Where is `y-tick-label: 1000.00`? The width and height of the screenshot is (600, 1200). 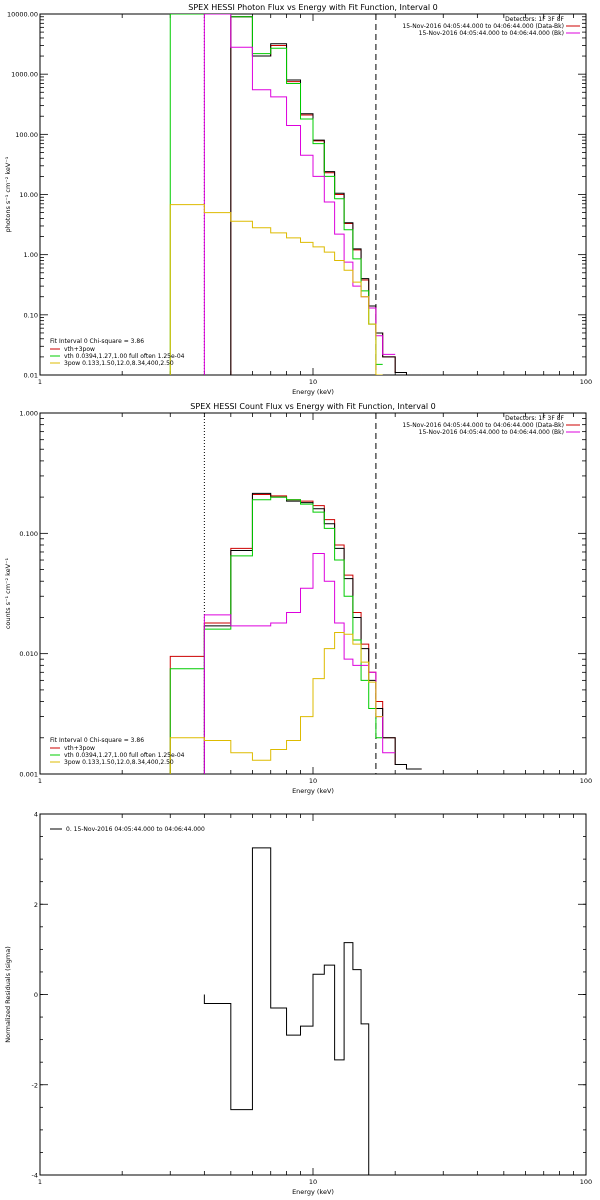 y-tick-label: 1000.00 is located at coordinates (24, 75).